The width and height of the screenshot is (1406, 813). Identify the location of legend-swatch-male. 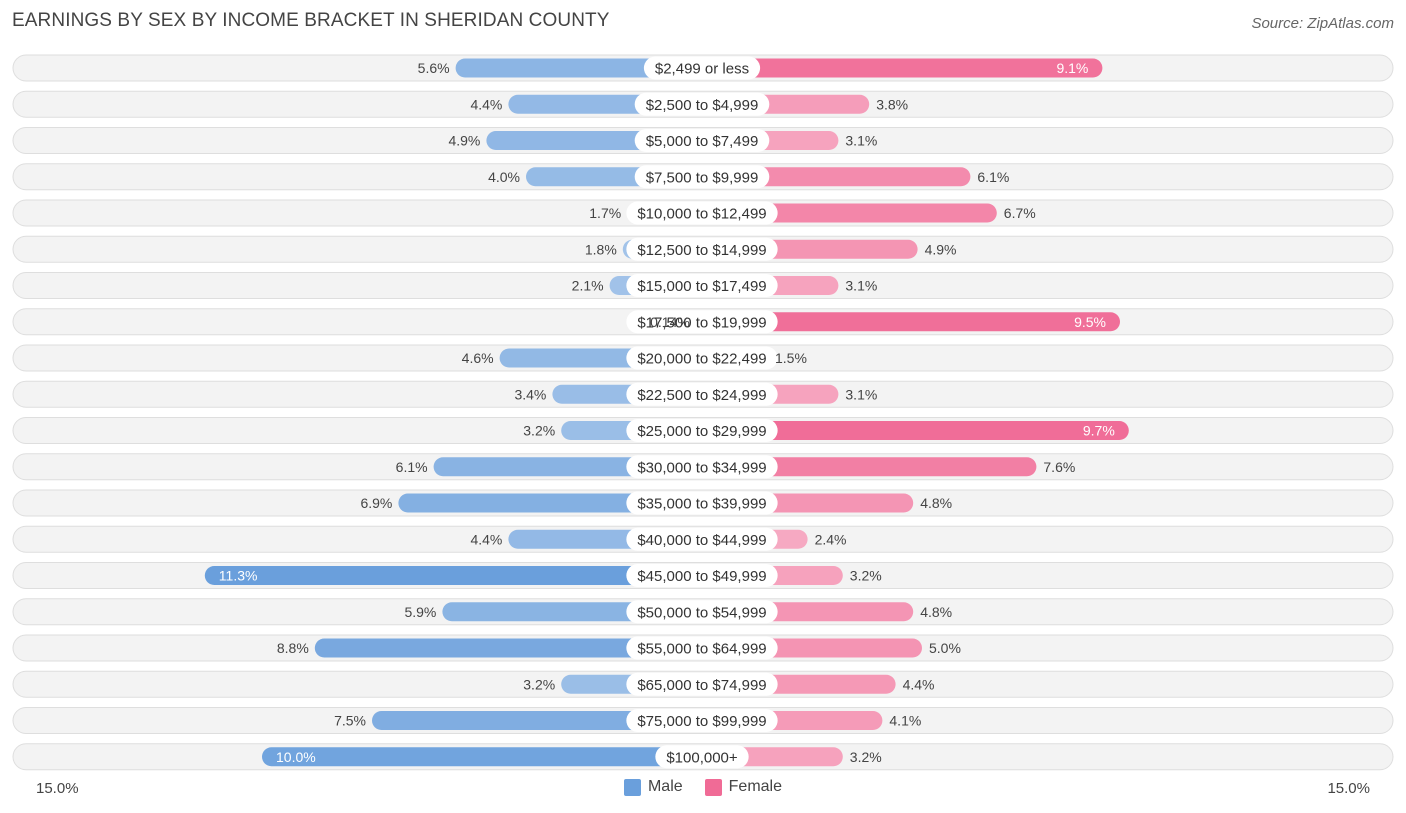
(632, 787).